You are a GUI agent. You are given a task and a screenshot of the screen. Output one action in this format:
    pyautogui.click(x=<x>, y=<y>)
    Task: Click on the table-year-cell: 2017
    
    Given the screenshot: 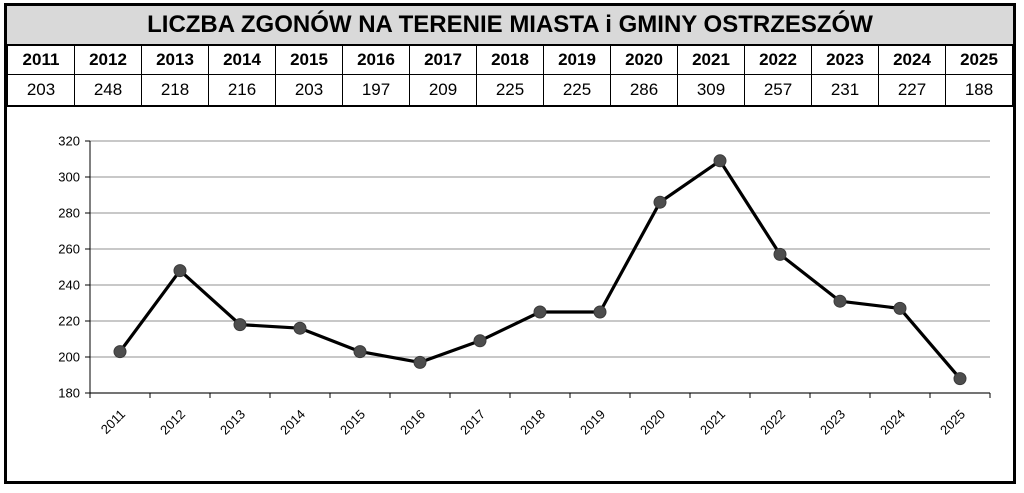 What is the action you would take?
    pyautogui.click(x=443, y=59)
    